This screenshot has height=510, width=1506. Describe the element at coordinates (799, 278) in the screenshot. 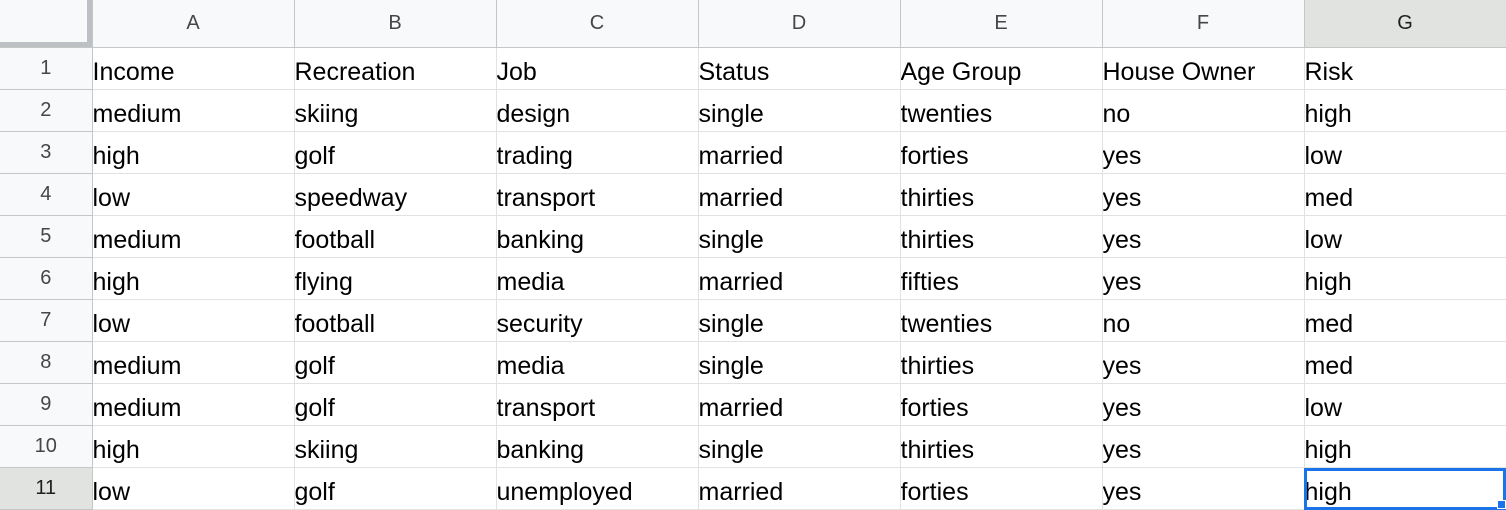

I see `cell-d6: married` at that location.